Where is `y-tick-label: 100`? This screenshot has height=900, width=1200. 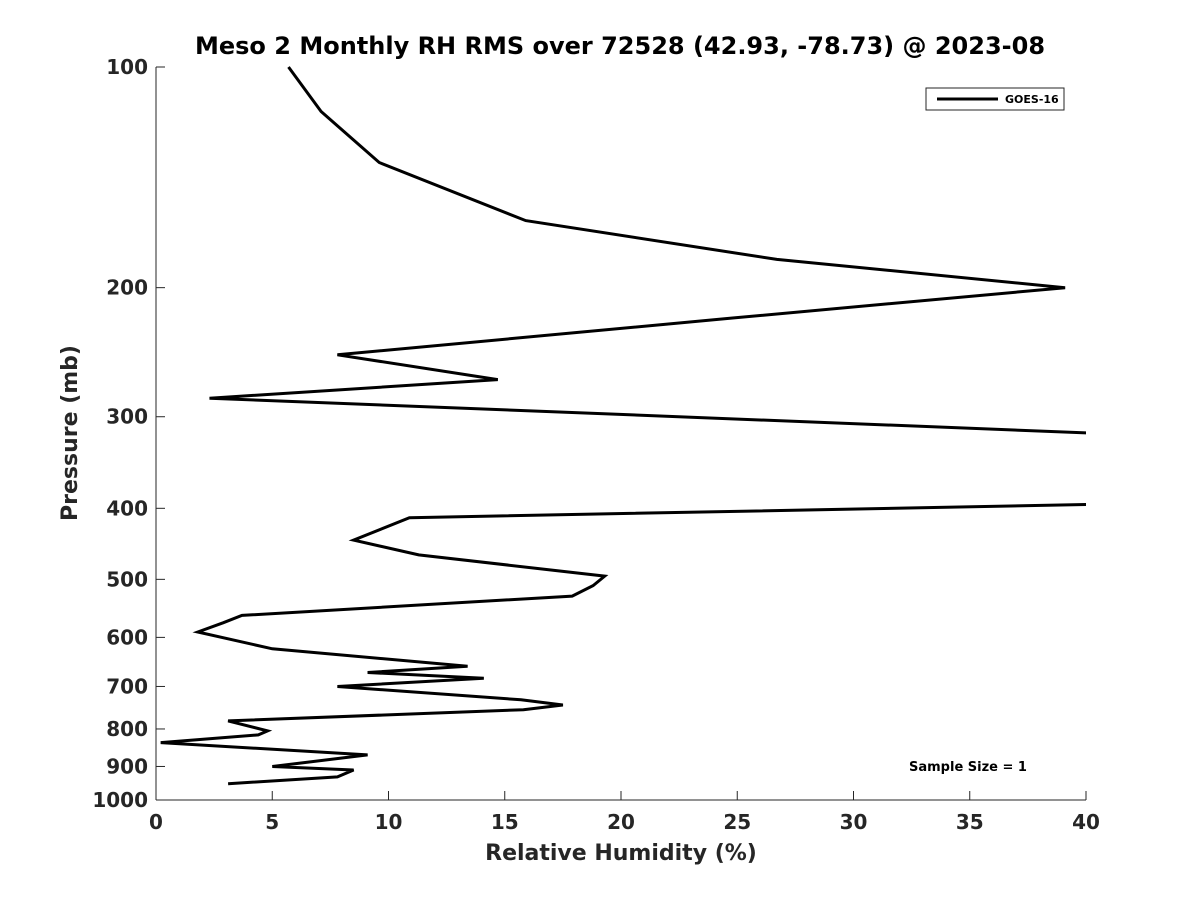 y-tick-label: 100 is located at coordinates (127, 67).